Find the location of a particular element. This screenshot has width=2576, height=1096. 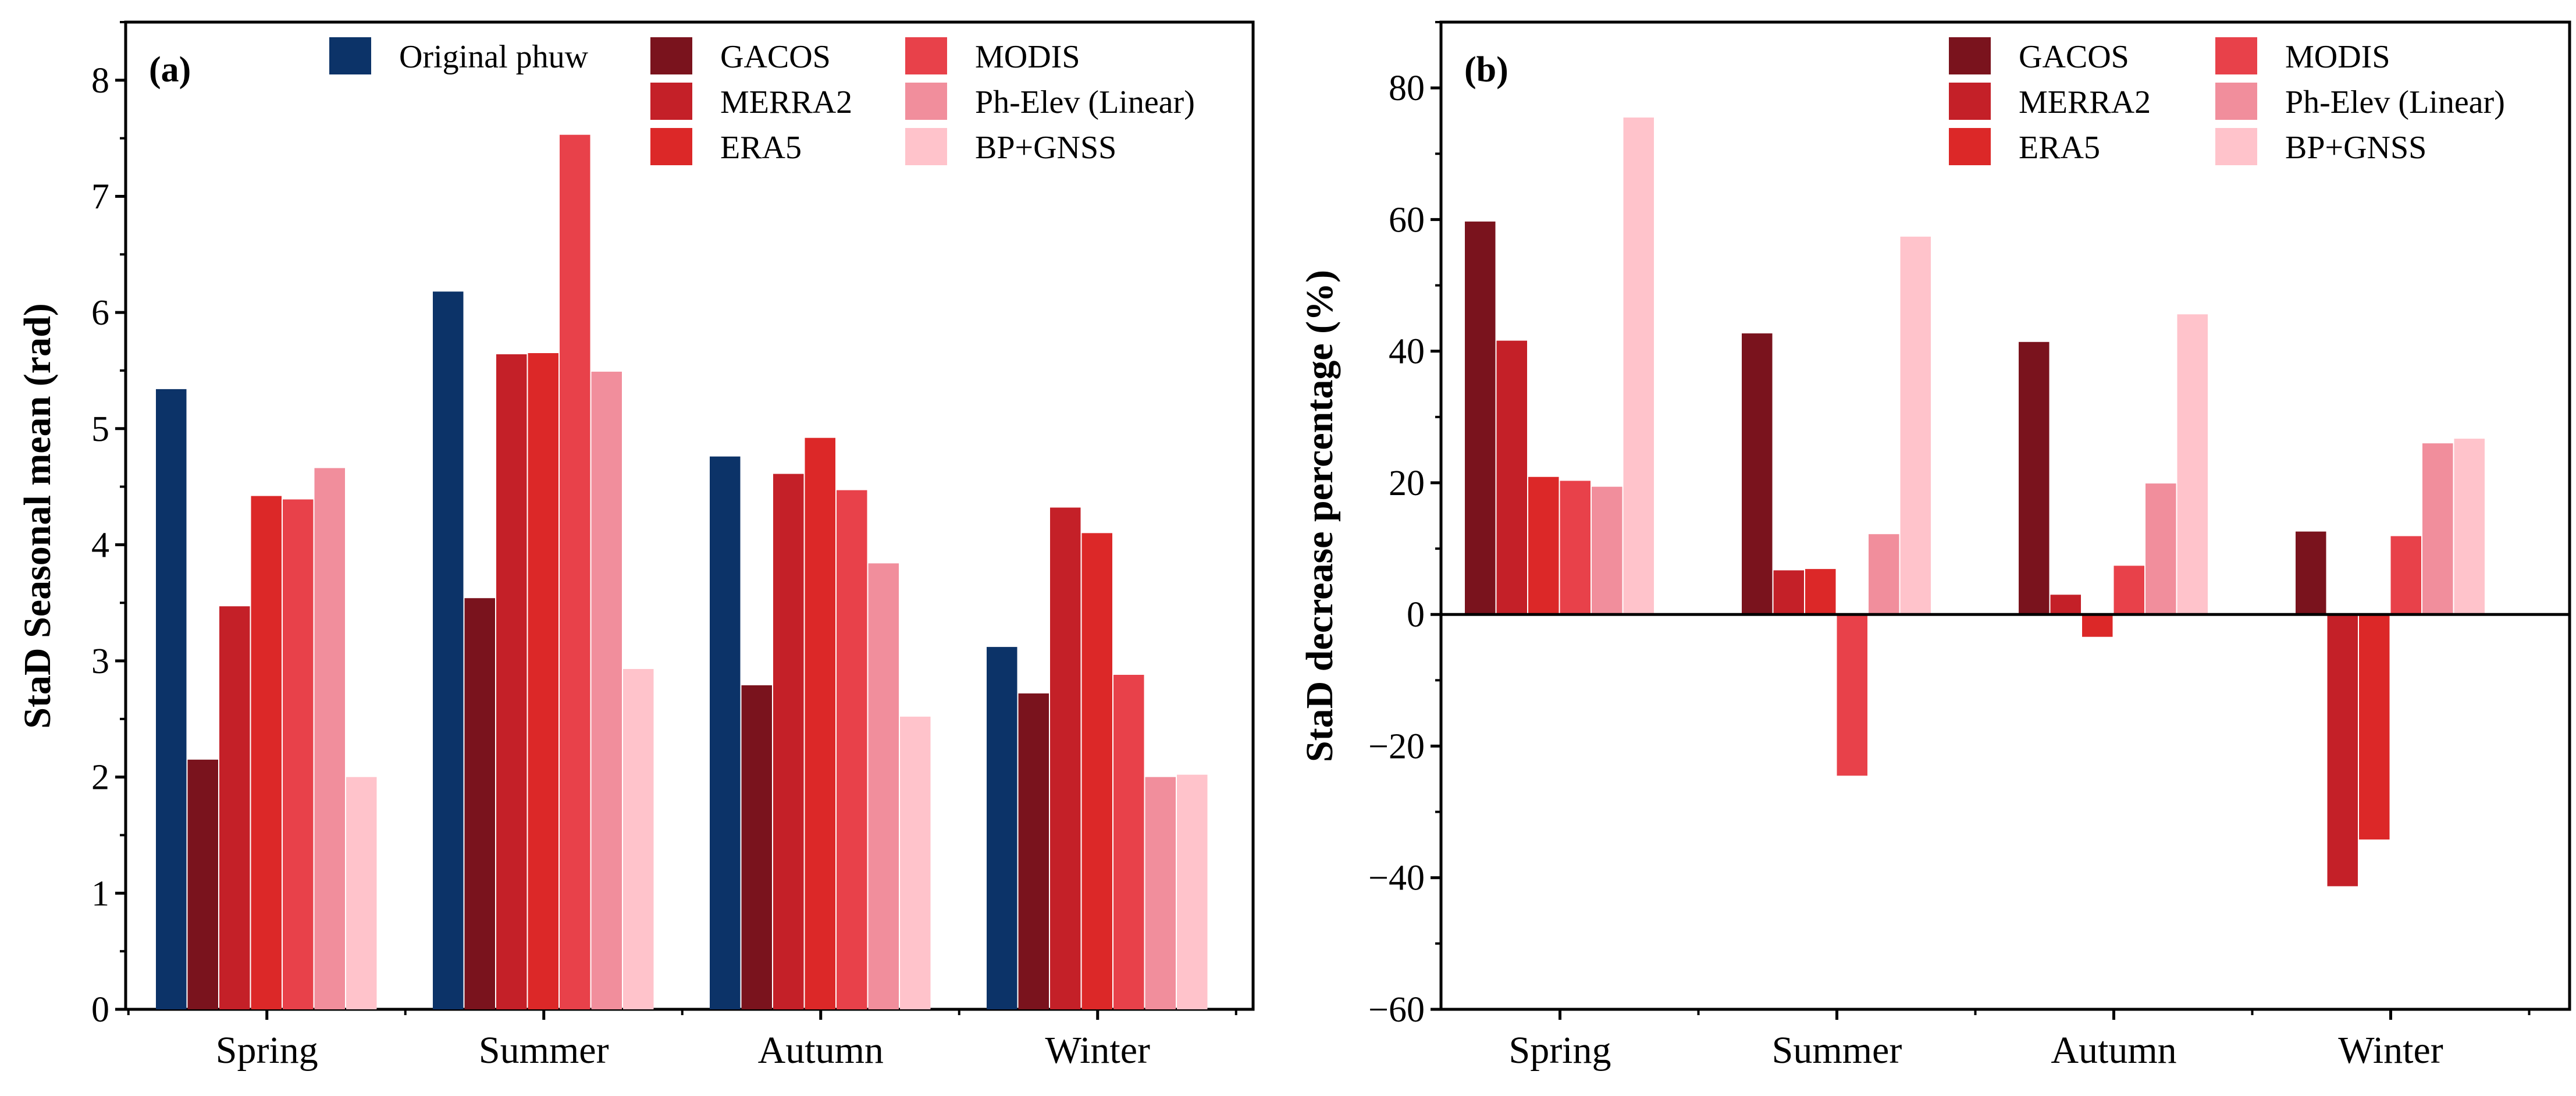

y-tick-label: 1 is located at coordinates (100, 893).